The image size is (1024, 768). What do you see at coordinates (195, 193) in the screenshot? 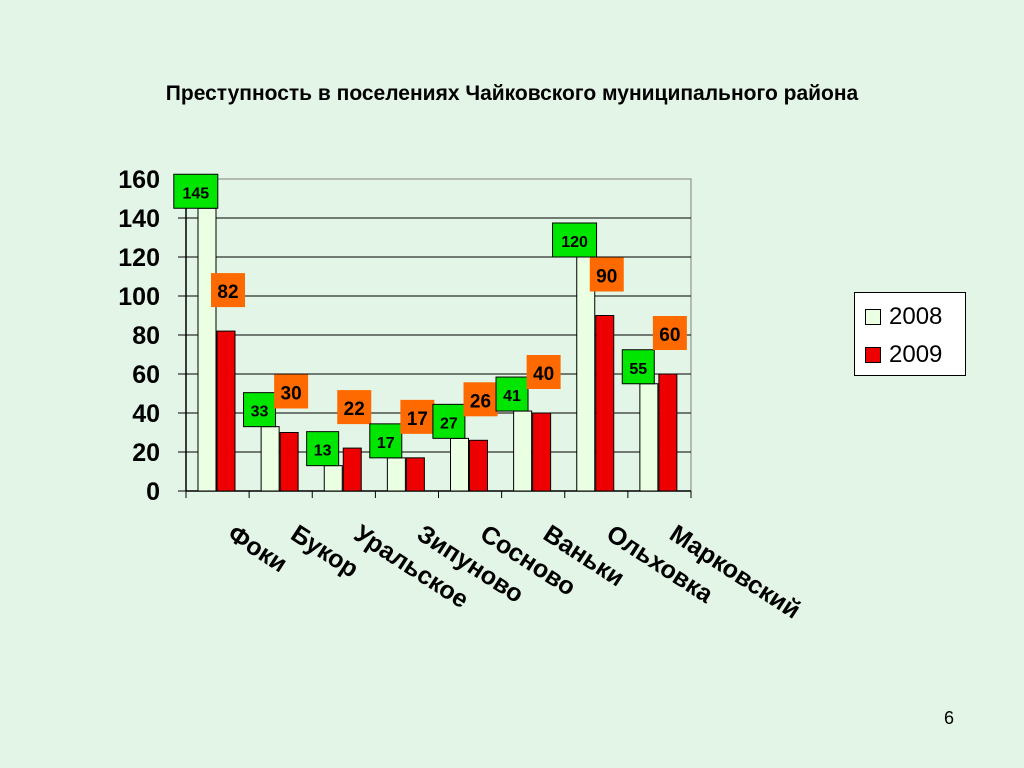
I see `data-label-2008-0: 145` at bounding box center [195, 193].